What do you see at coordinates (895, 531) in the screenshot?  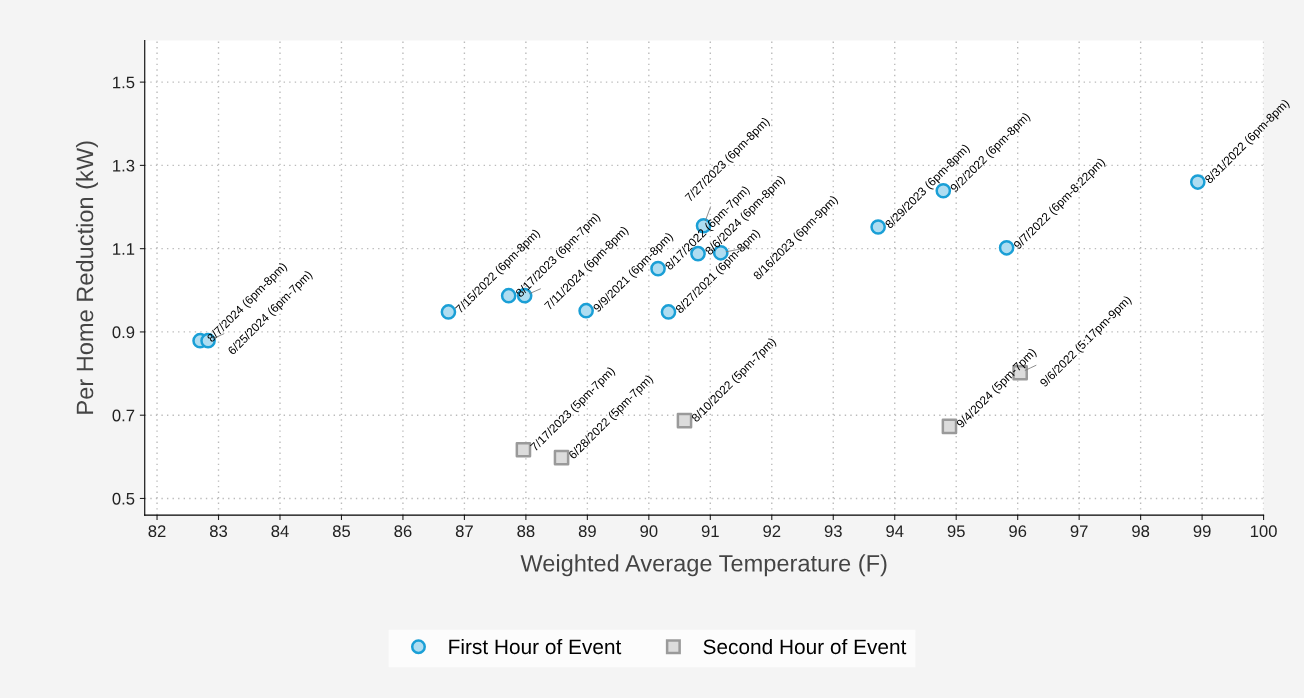 I see `x-tick-label: 94` at bounding box center [895, 531].